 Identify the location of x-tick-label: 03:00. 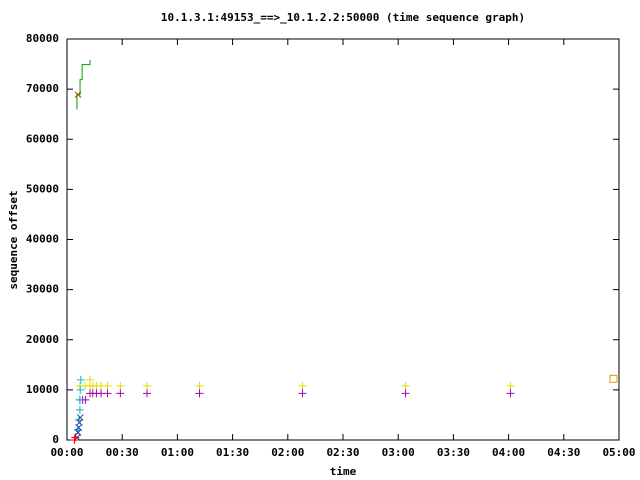
(398, 452).